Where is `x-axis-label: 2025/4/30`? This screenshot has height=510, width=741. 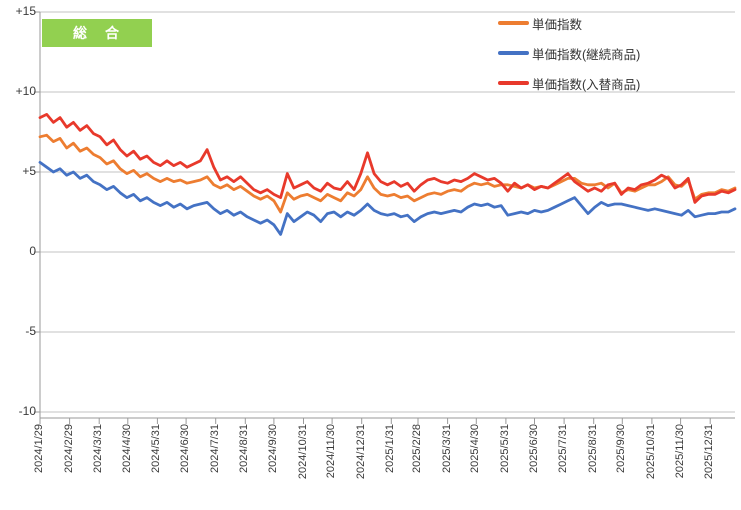
x-axis-label: 2025/4/30 is located at coordinates (475, 448).